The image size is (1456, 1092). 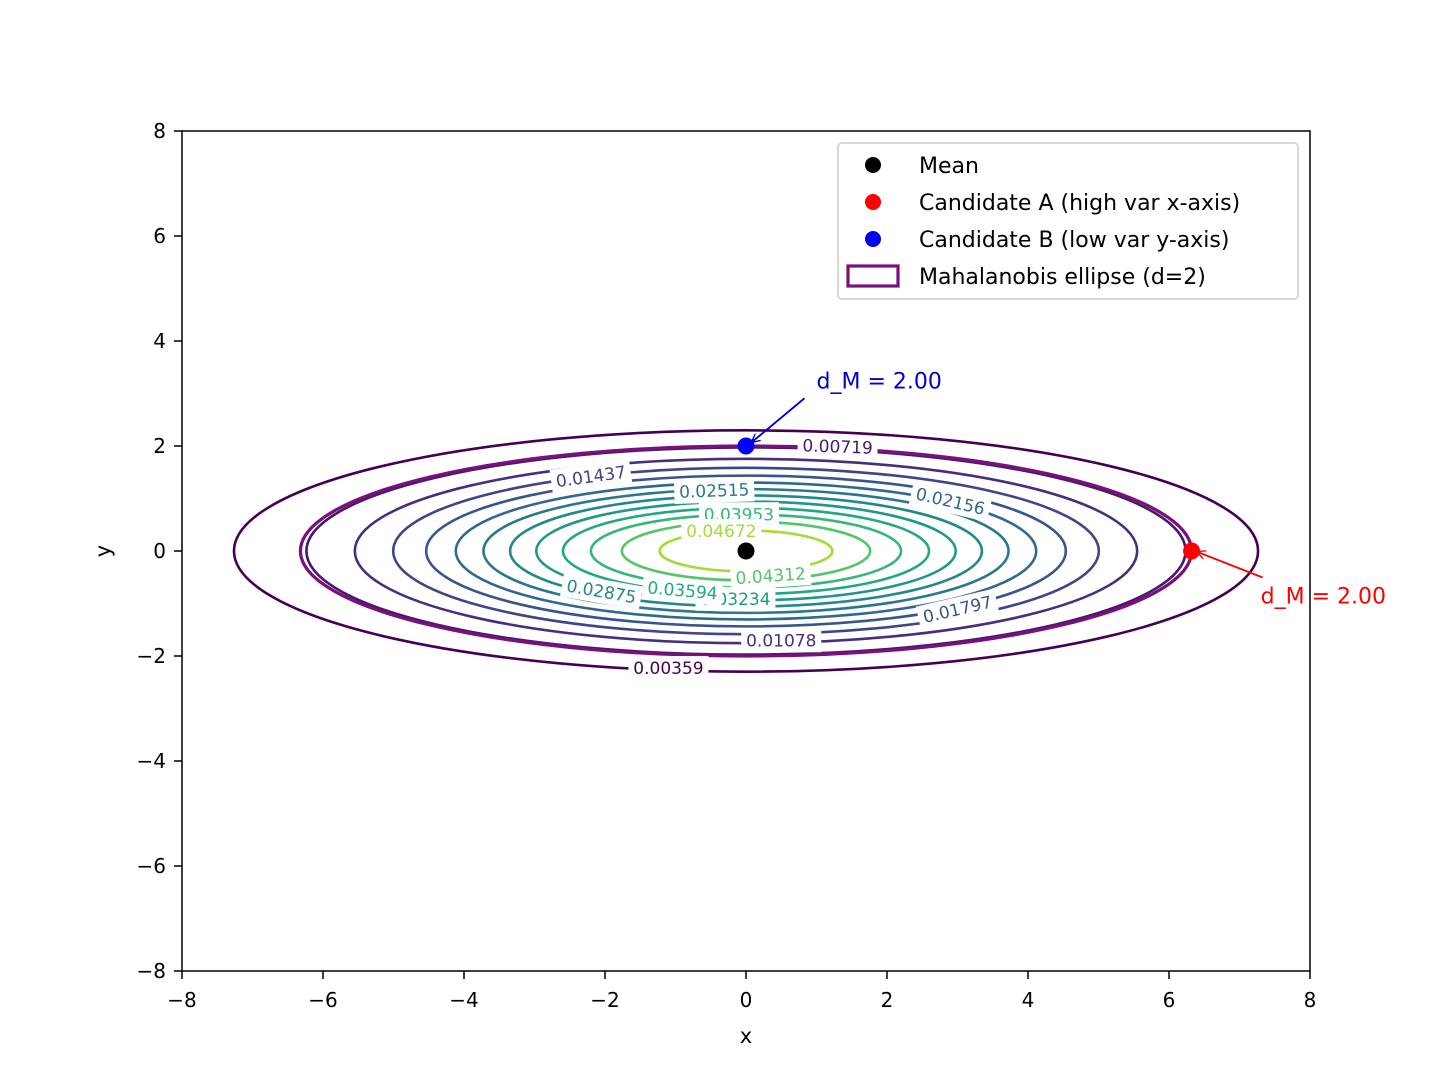 What do you see at coordinates (1062, 277) in the screenshot?
I see `legend-label: Mahalanobis ellipse (d=2)` at bounding box center [1062, 277].